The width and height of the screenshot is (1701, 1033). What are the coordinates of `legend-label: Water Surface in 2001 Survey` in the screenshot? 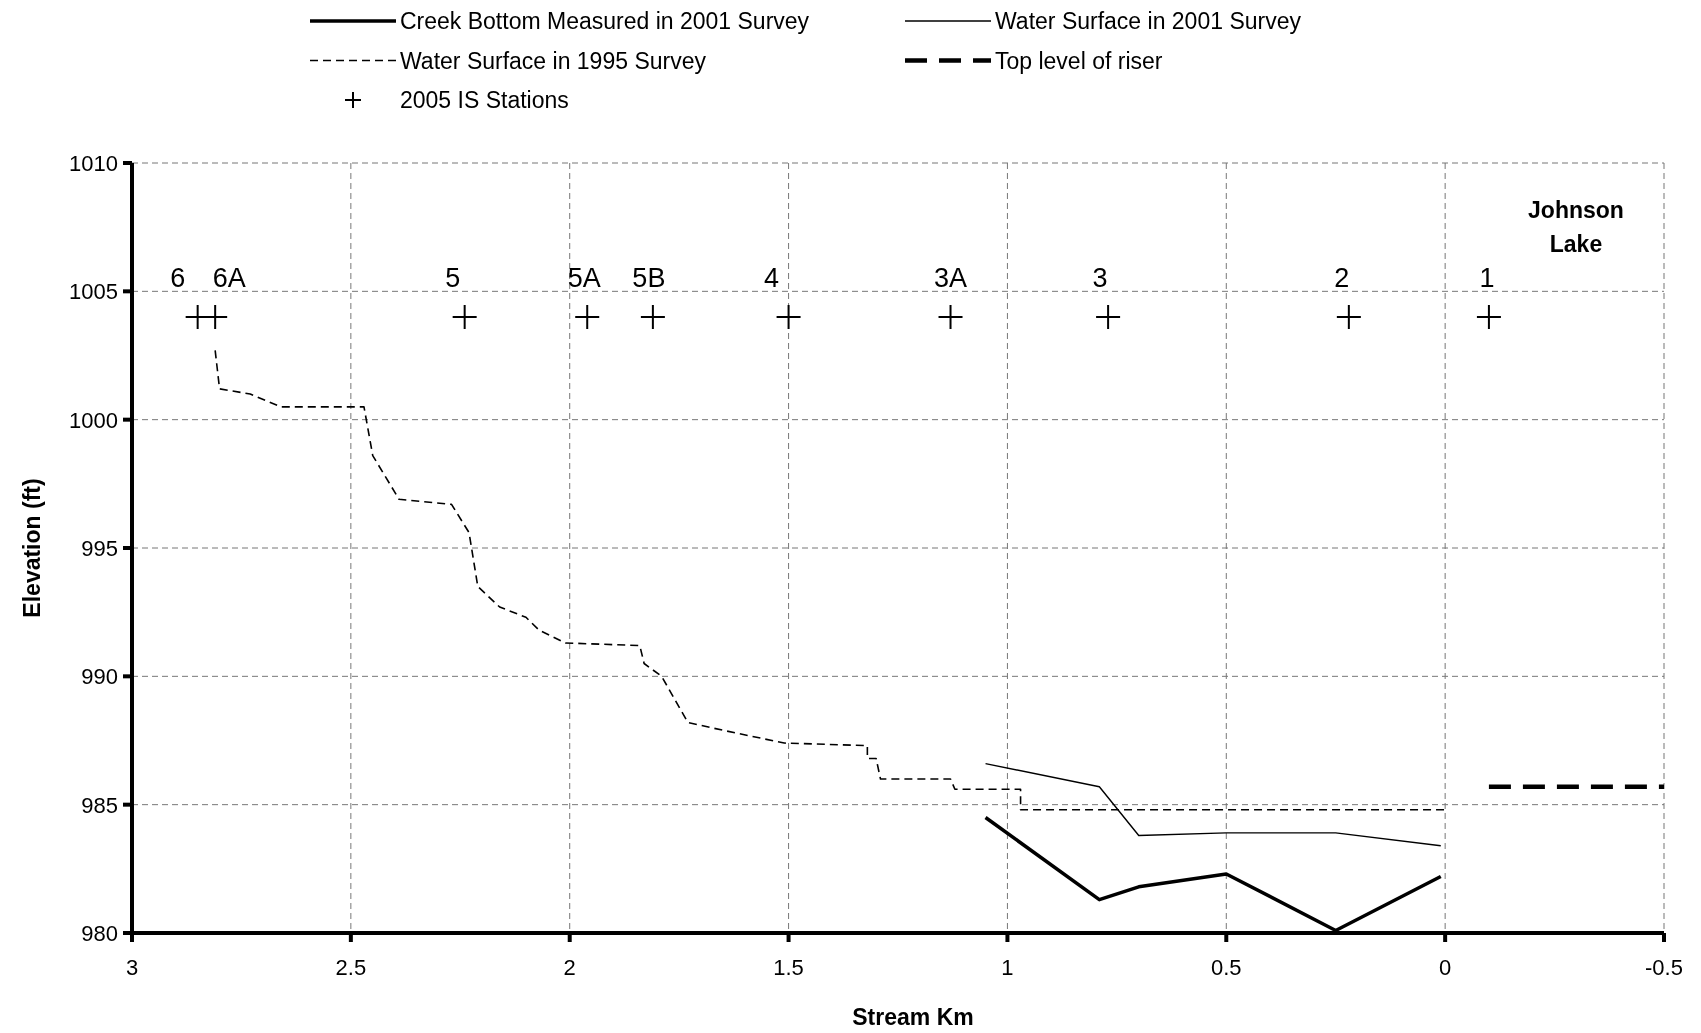 It's located at (1148, 21).